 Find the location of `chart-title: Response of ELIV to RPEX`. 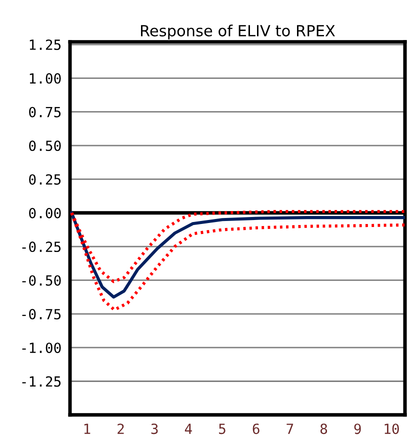

chart-title: Response of ELIV to RPEX is located at coordinates (238, 32).